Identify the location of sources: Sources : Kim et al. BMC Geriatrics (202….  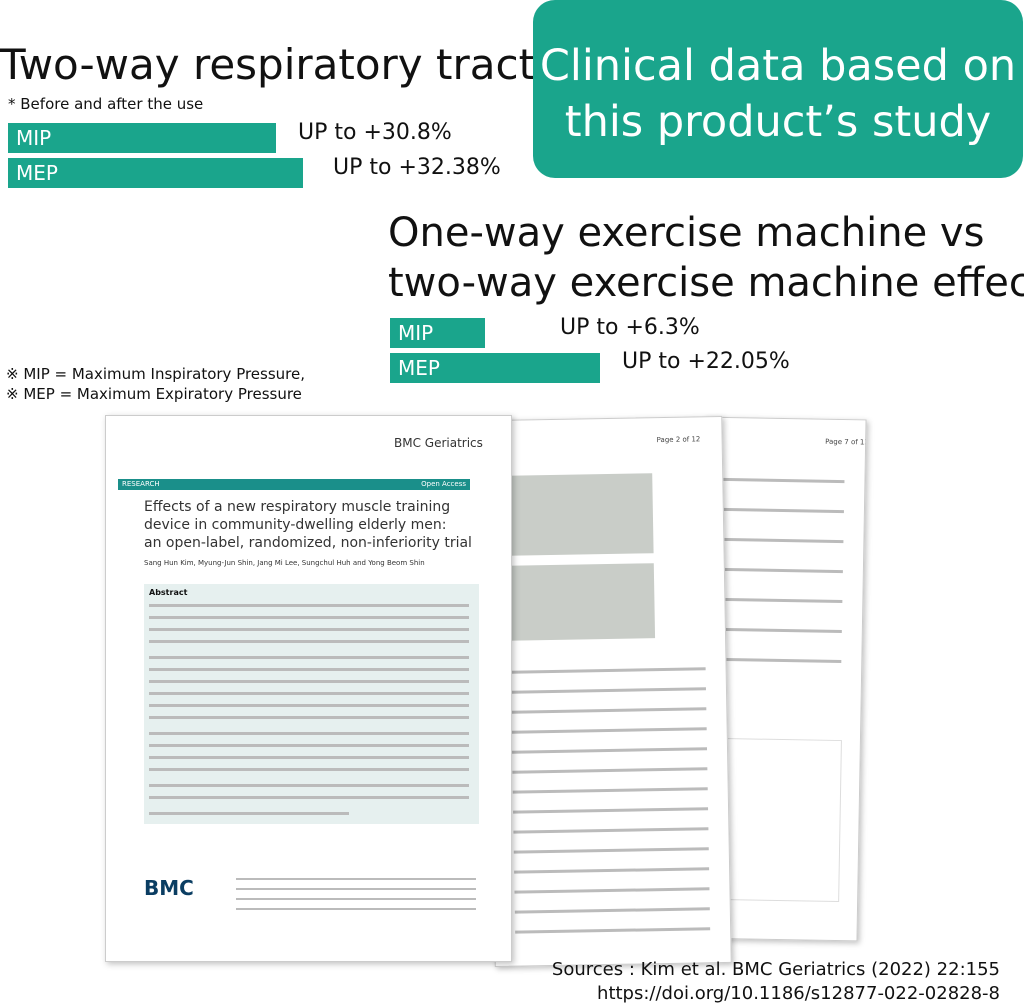
(776, 982).